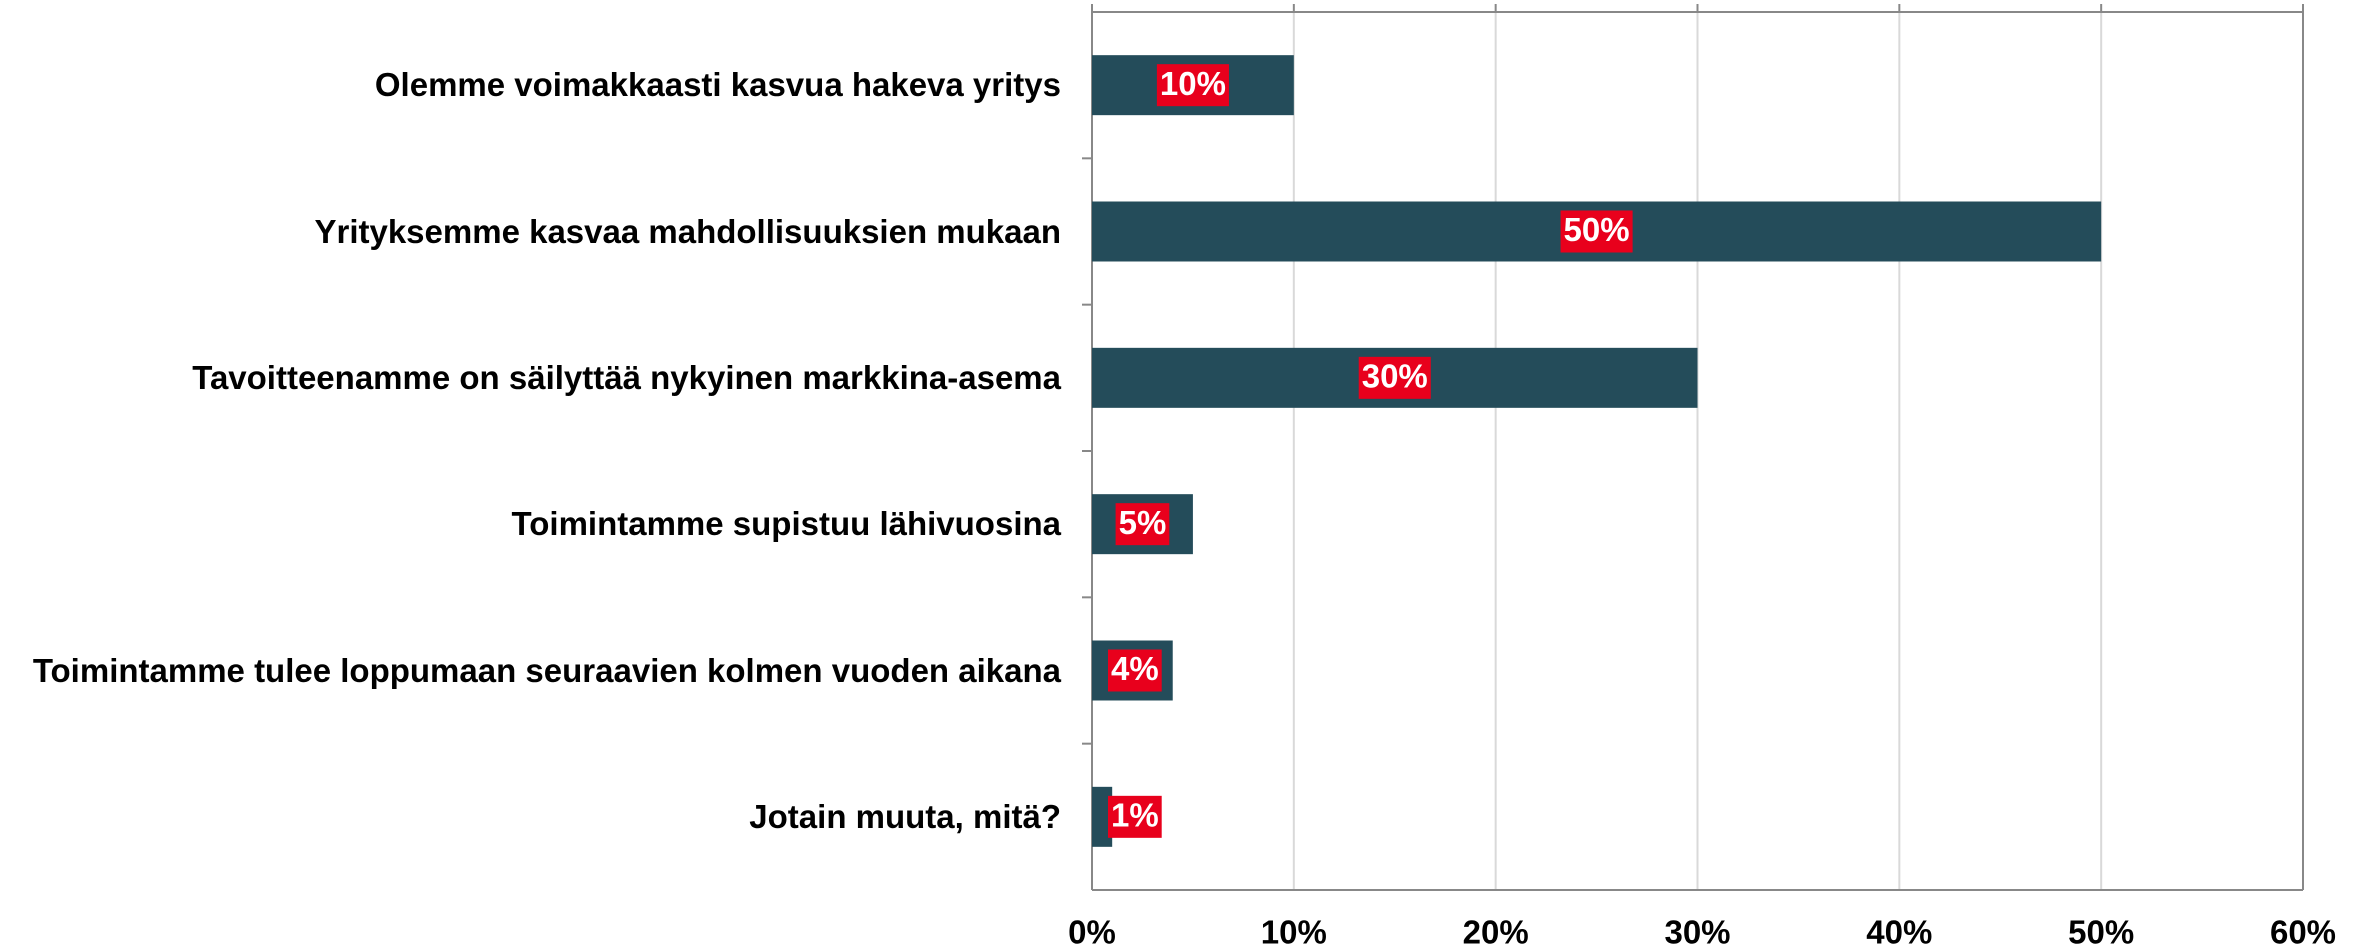  What do you see at coordinates (2101, 932) in the screenshot?
I see `x-tick-label: 50%` at bounding box center [2101, 932].